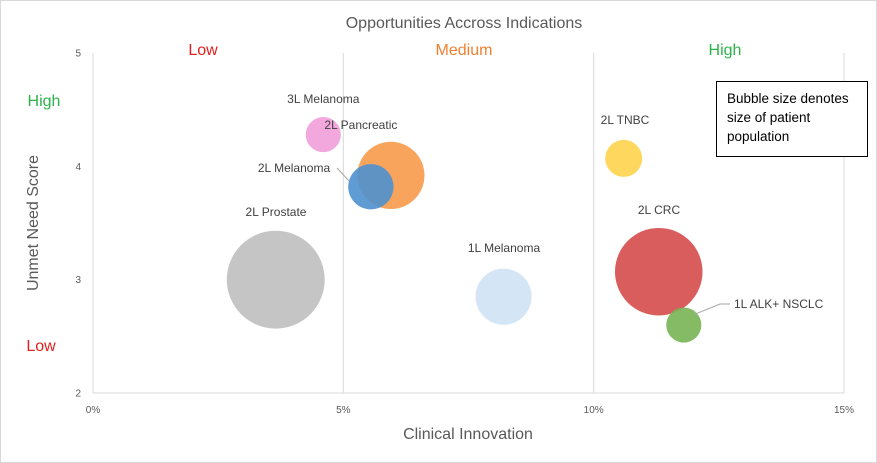  What do you see at coordinates (684, 325) in the screenshot?
I see `bubble-1l-alk-nsclc` at bounding box center [684, 325].